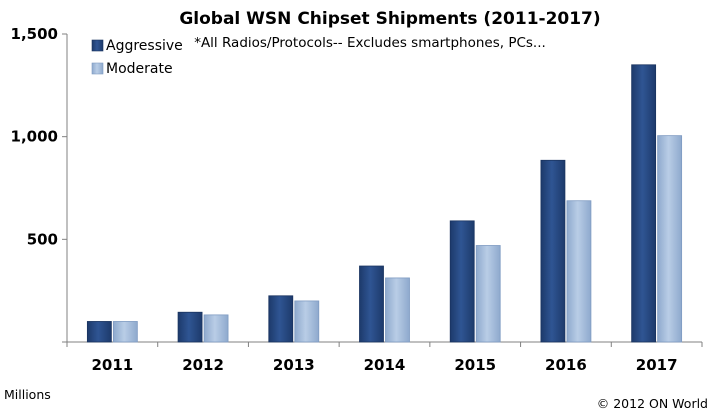 This screenshot has width=716, height=419. I want to click on bar-aggressive-2014, so click(371, 304).